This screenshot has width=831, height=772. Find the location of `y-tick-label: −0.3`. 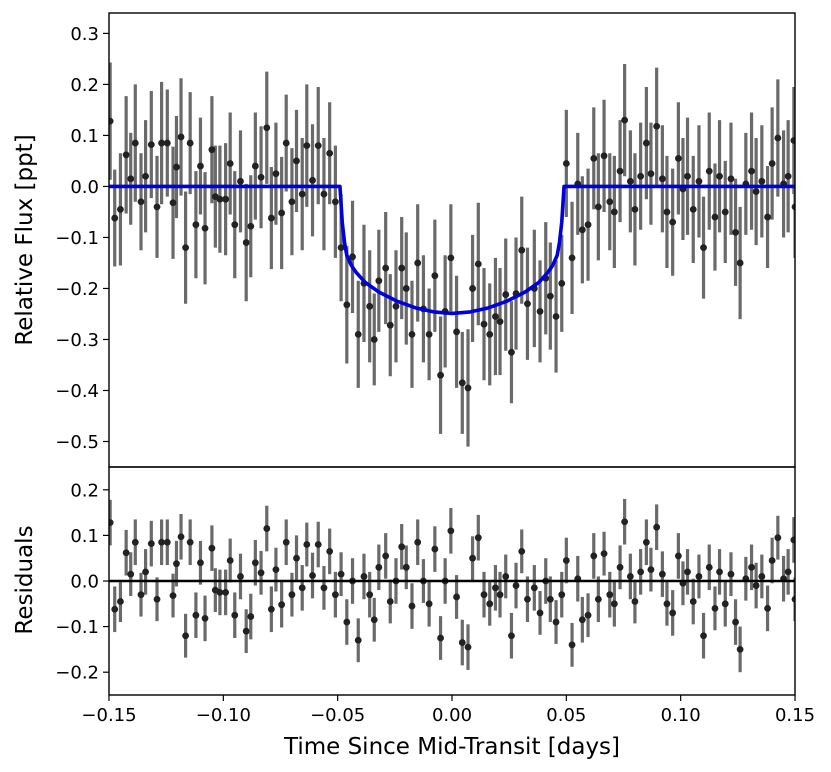

y-tick-label: −0.3 is located at coordinates (77, 340).